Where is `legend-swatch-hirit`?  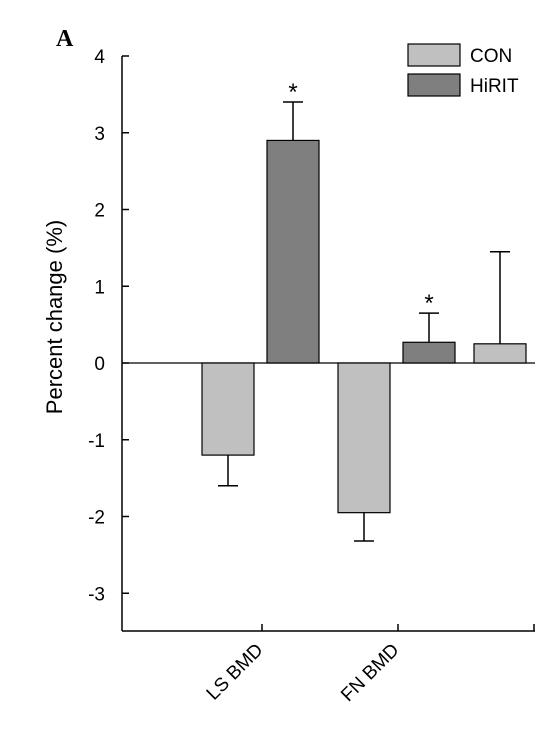 legend-swatch-hirit is located at coordinates (434, 85).